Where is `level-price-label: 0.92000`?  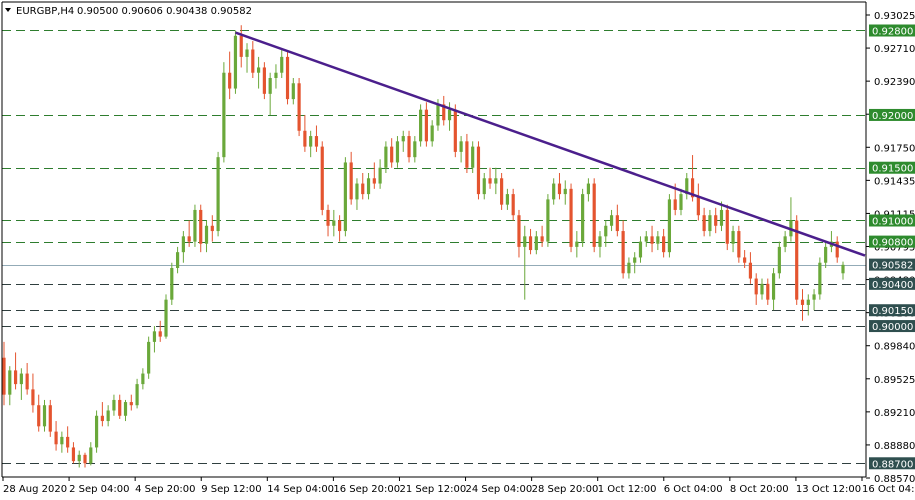 level-price-label: 0.92000 is located at coordinates (892, 115).